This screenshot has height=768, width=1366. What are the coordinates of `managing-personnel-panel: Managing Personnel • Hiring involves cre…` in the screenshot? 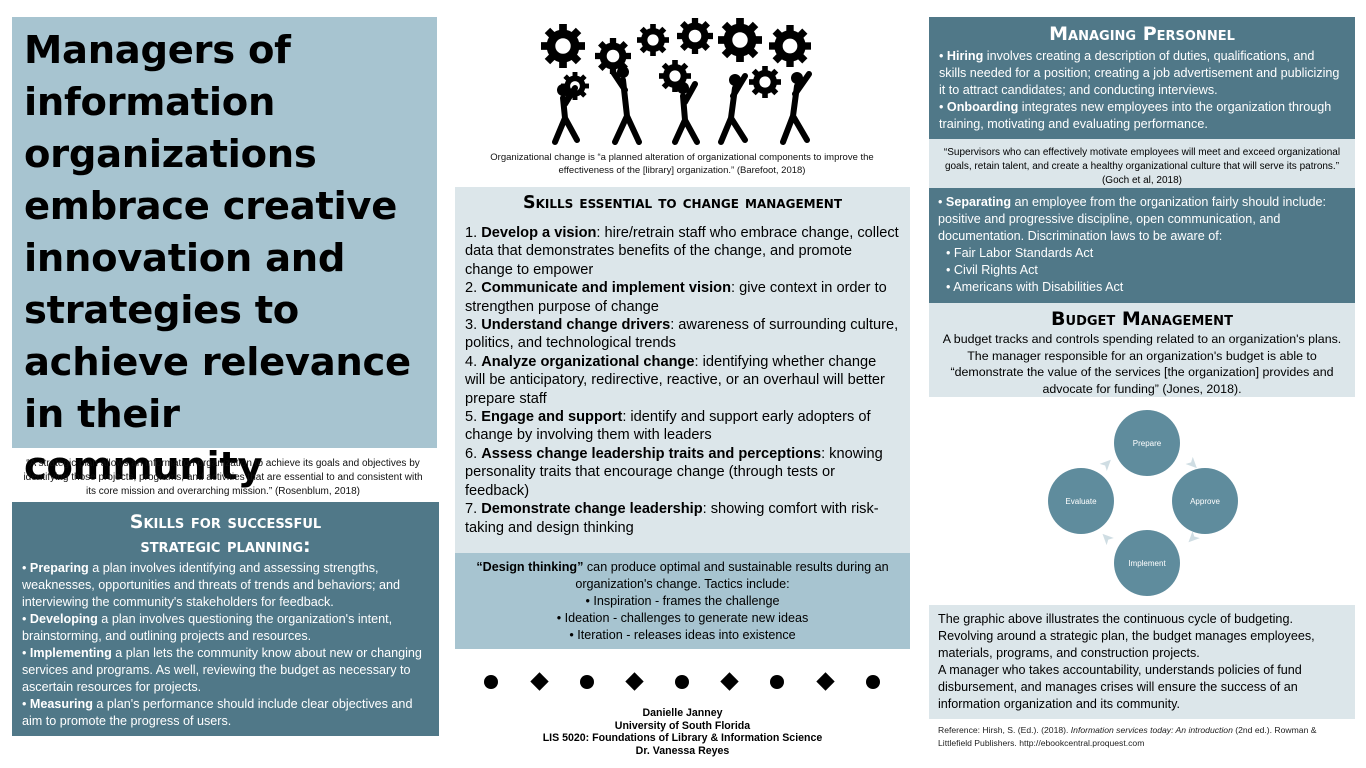 It's located at (1142, 78).